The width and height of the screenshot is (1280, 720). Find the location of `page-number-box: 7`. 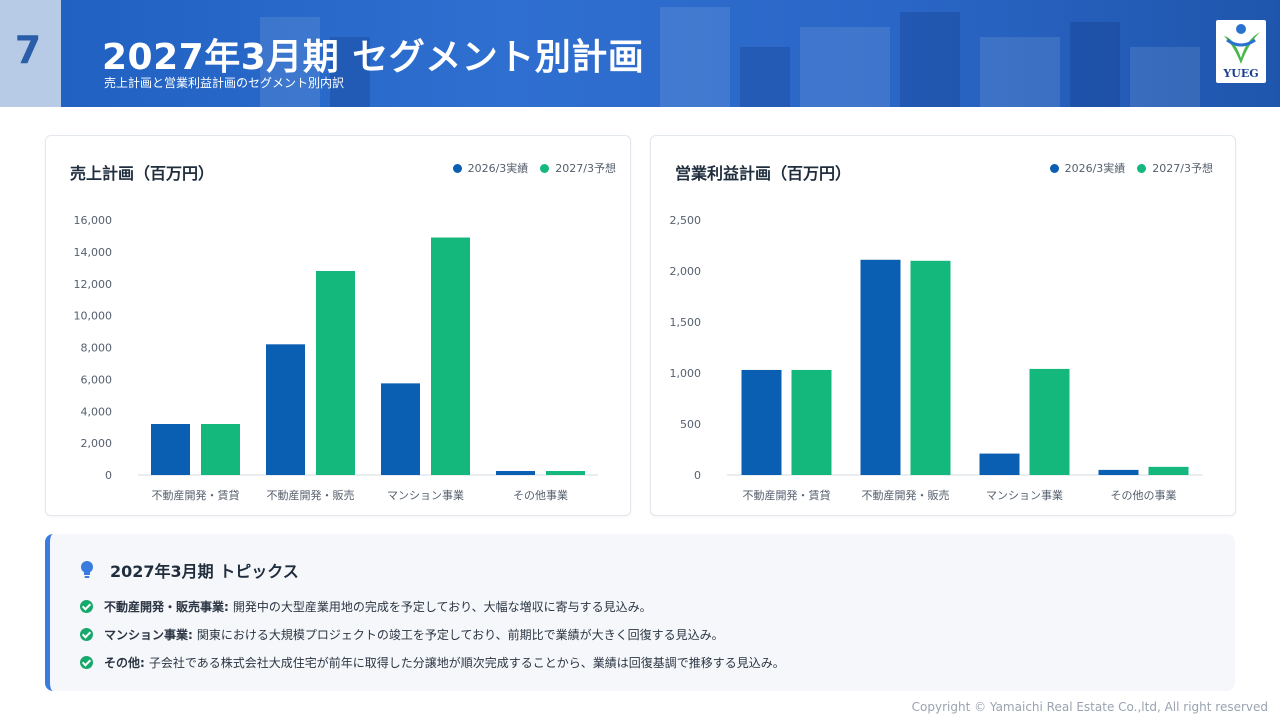

page-number-box: 7 is located at coordinates (30, 53).